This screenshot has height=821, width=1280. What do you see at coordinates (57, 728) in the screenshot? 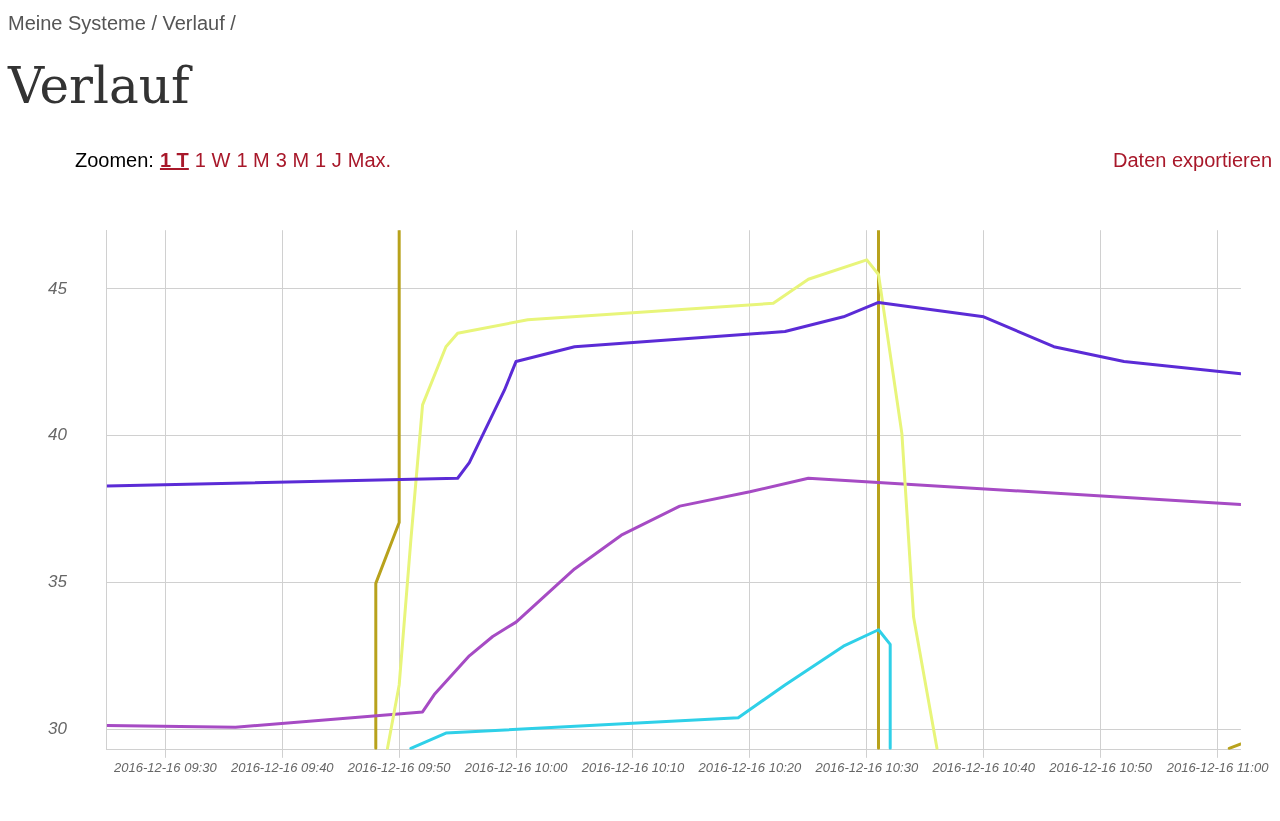
I see `y-tick-label: 30` at bounding box center [57, 728].